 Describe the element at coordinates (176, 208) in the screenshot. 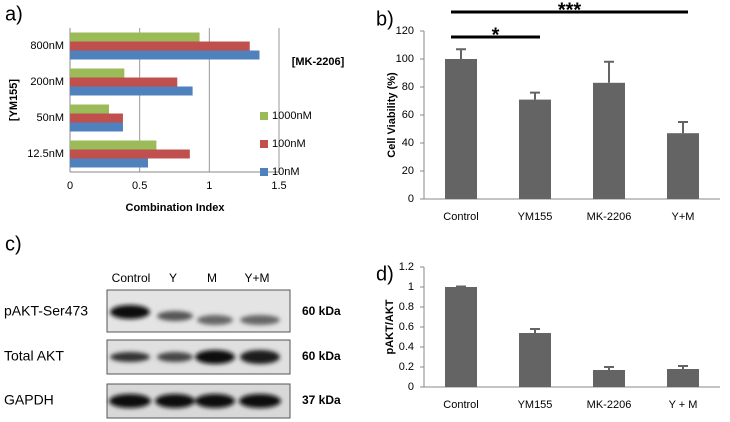

I see `x-axis-label: Combination Index` at that location.